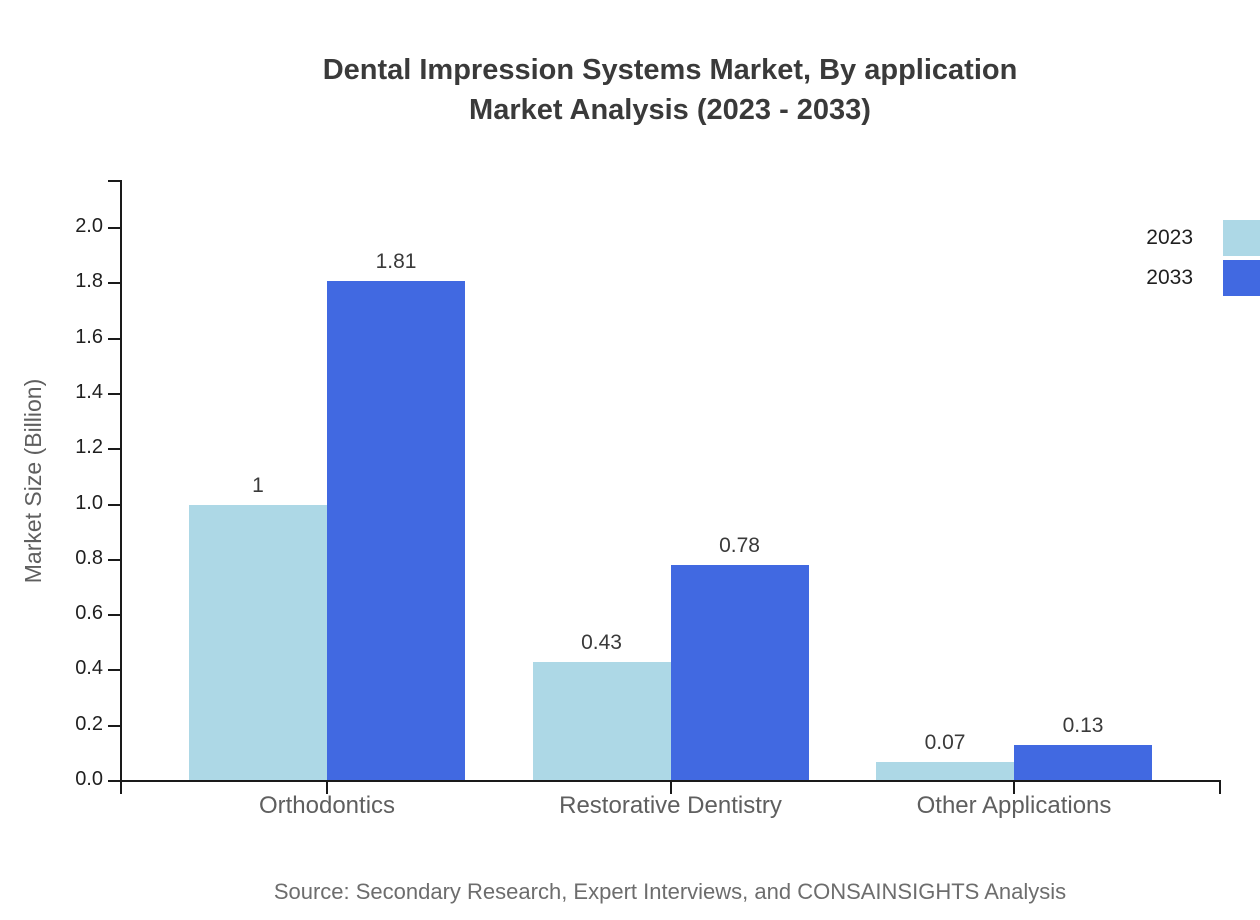  I want to click on legend-swatch-2033, so click(1241, 278).